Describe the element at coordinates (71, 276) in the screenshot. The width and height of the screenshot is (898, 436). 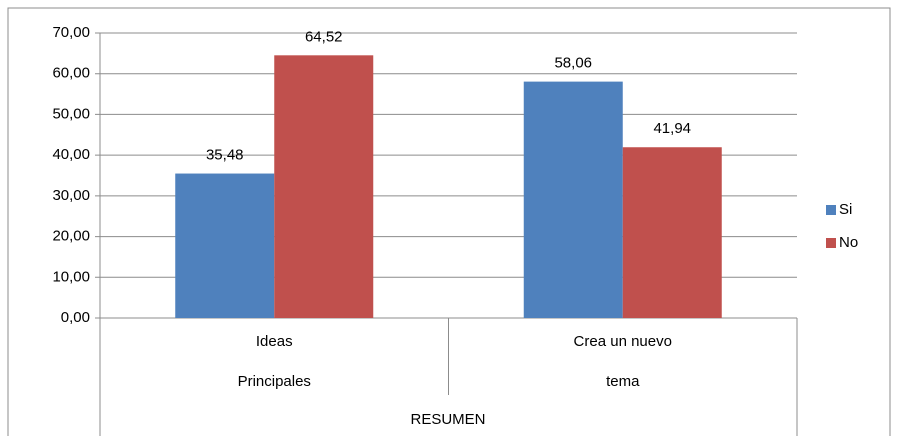
I see `y-tick-label: 10,00` at that location.